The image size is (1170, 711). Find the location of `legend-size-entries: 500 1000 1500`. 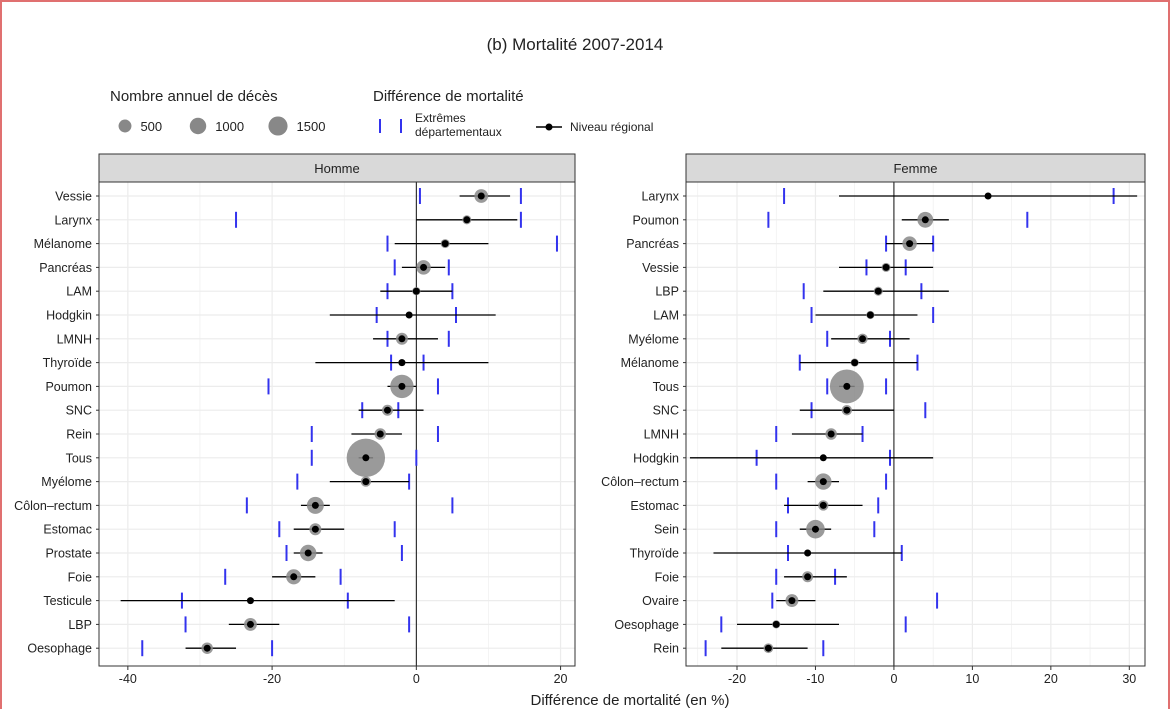

legend-size-entries: 500 1000 1500 is located at coordinates (222, 126).